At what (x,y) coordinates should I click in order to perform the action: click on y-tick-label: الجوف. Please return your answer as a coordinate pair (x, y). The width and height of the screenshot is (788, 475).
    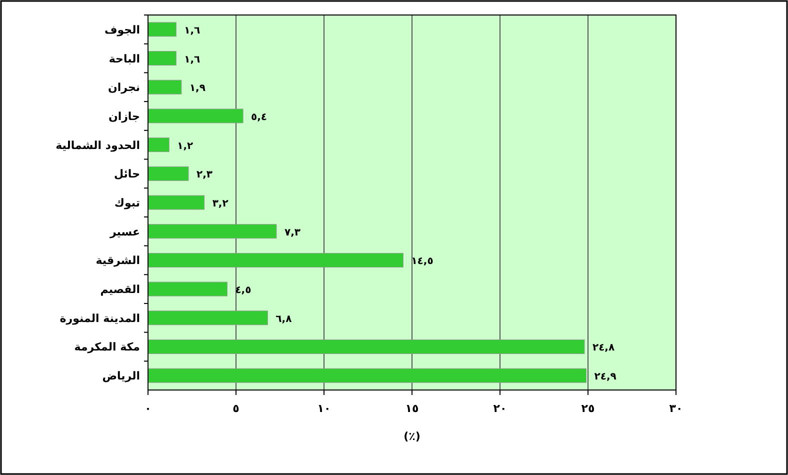
    Looking at the image, I should click on (122, 29).